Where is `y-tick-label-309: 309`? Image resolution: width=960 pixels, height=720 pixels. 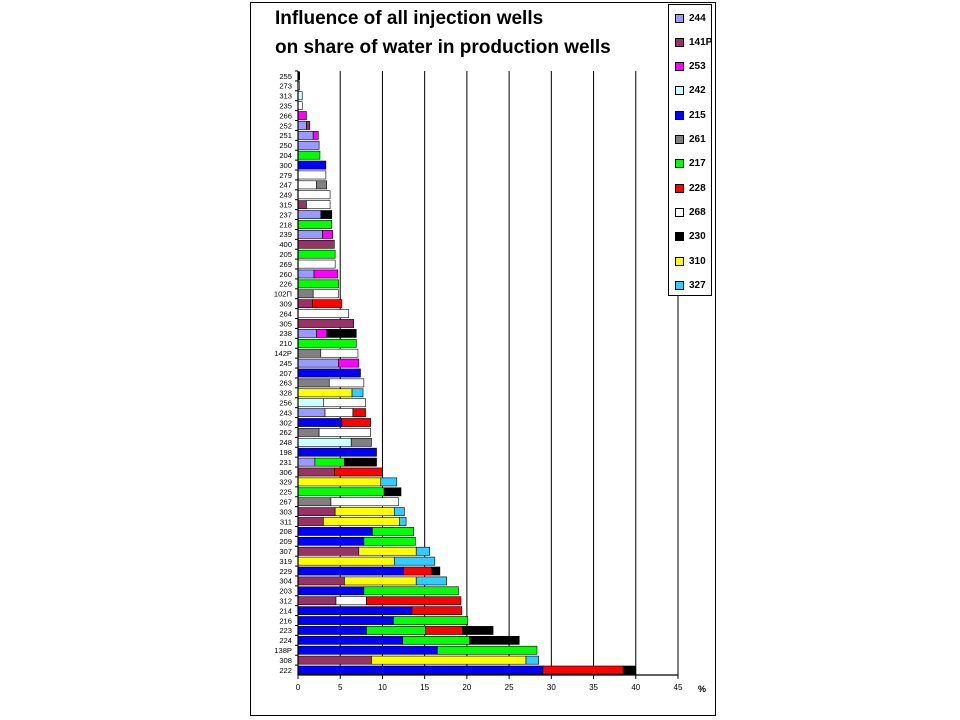
y-tick-label-309: 309 is located at coordinates (285, 303).